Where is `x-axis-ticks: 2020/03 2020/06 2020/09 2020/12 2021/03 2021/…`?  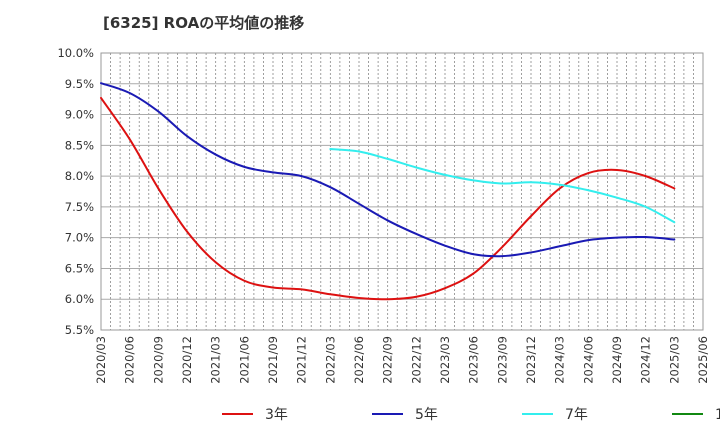
x-axis-ticks: 2020/03 2020/06 2020/09 2020/12 2021/03 2021/… is located at coordinates (402, 360).